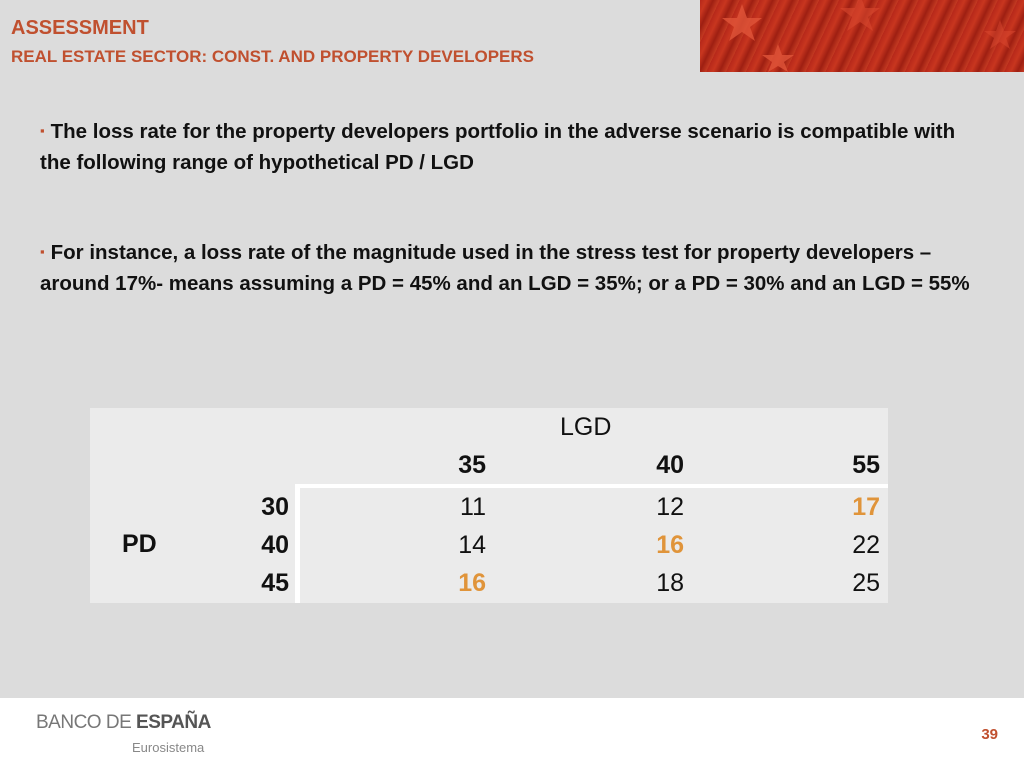  What do you see at coordinates (173, 722) in the screenshot?
I see `logo-text-bold: ESPAÑA` at bounding box center [173, 722].